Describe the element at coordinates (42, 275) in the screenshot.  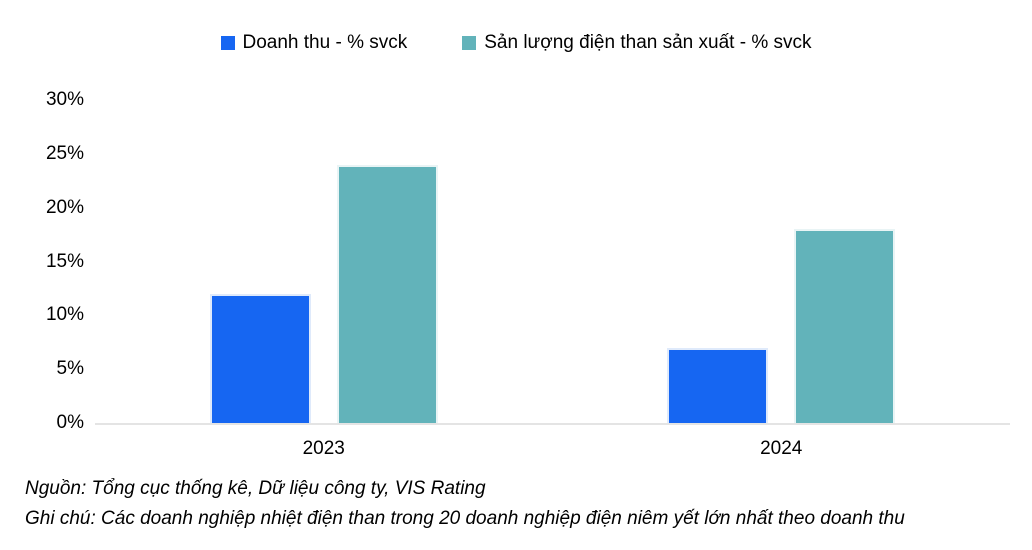
I see `y-axis: 0% 5% 10% 15% 20% 25% 30%` at that location.